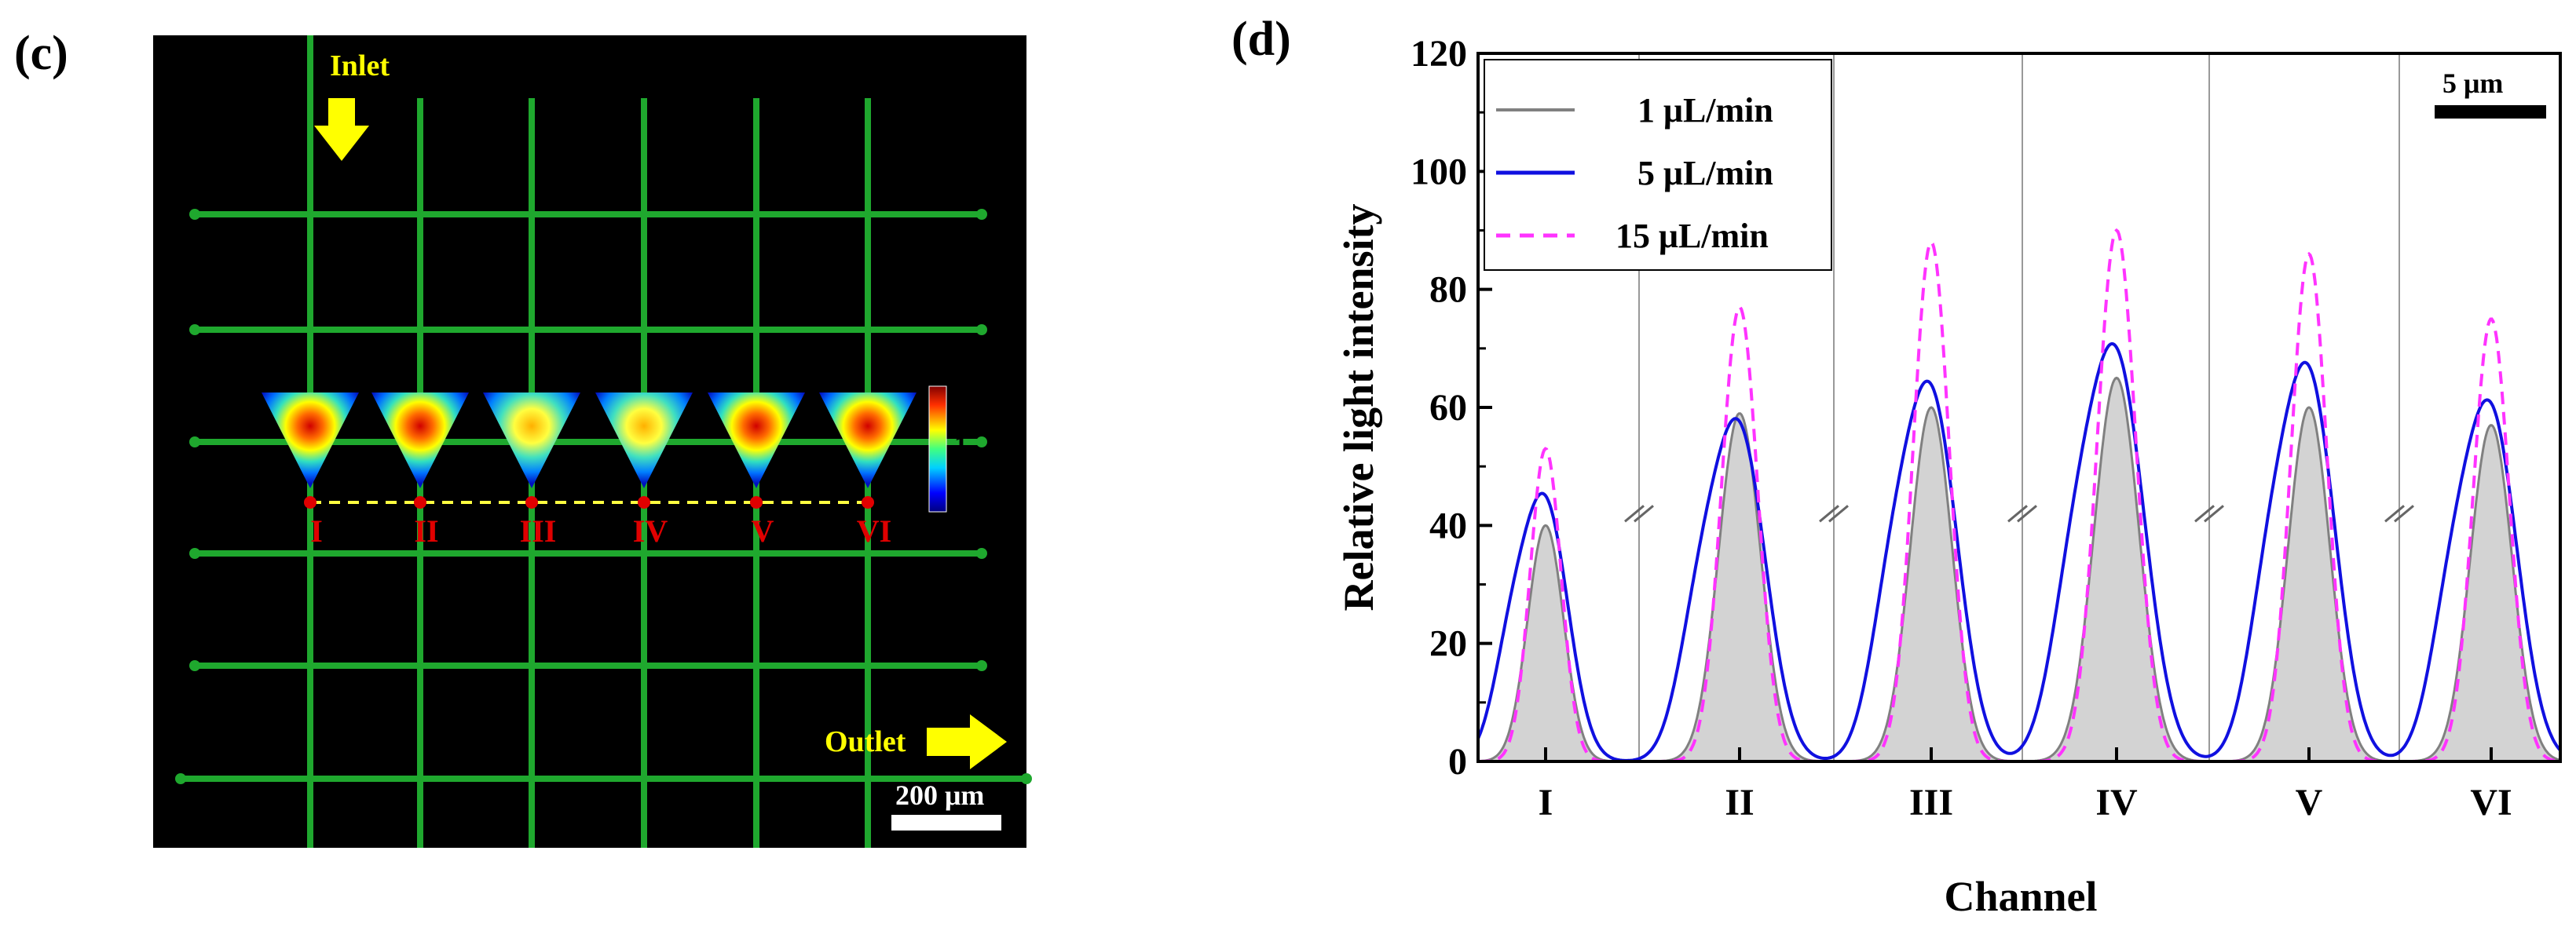 Image resolution: width=2576 pixels, height=931 pixels. Describe the element at coordinates (961, 393) in the screenshot. I see `colorbar-tick-2: 2` at that location.